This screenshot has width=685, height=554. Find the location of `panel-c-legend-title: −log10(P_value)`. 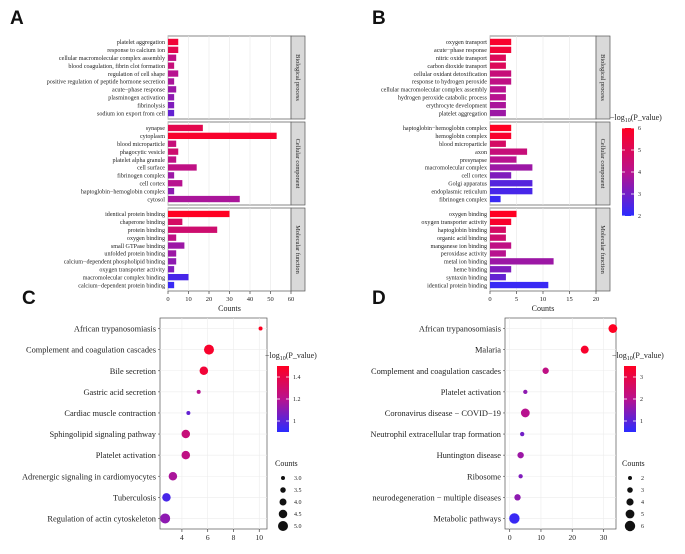

panel-c-legend-title: −log10(P_value) is located at coordinates (291, 356).